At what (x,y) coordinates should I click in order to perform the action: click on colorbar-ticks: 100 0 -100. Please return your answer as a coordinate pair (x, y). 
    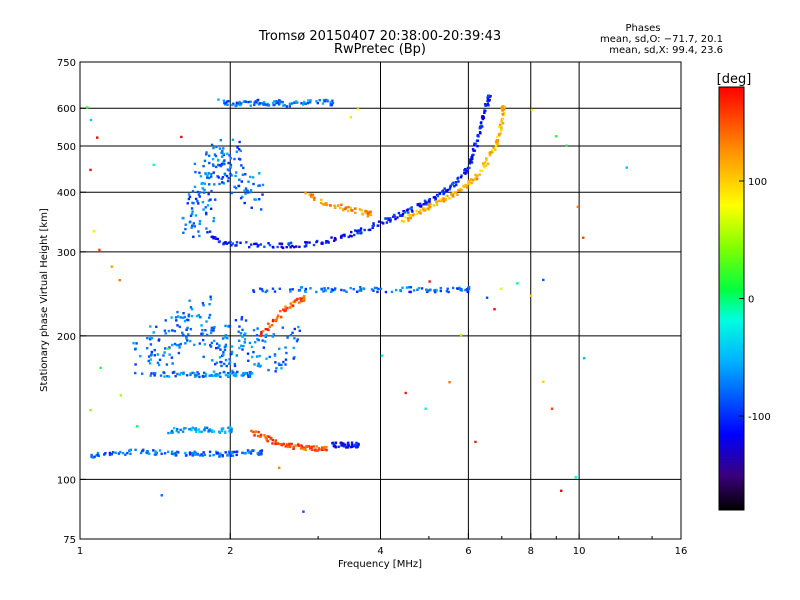
    Looking at the image, I should click on (755, 300).